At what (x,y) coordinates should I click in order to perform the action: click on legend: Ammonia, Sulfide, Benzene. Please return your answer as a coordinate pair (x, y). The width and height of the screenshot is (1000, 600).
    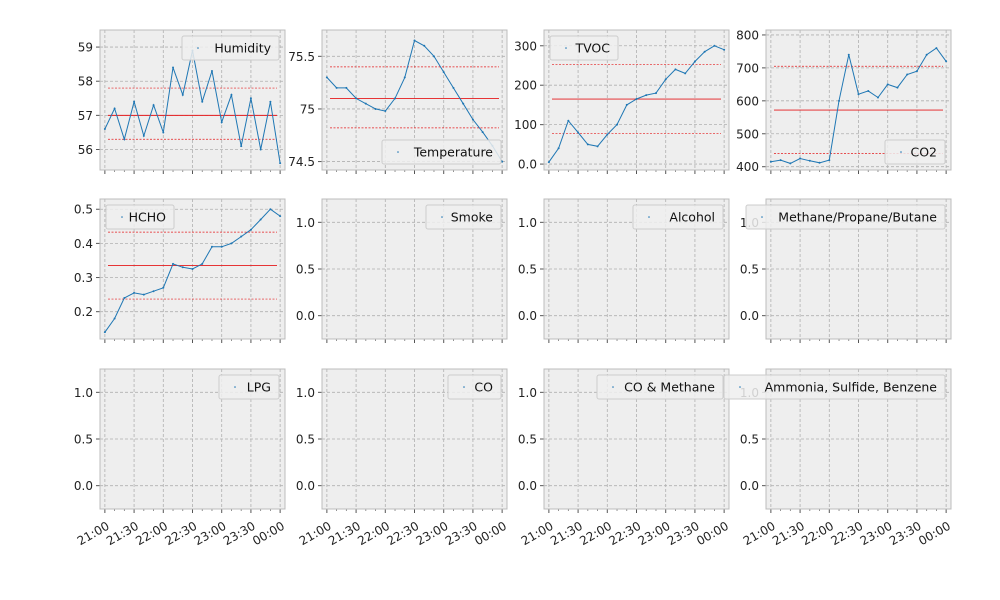
    Looking at the image, I should click on (834, 387).